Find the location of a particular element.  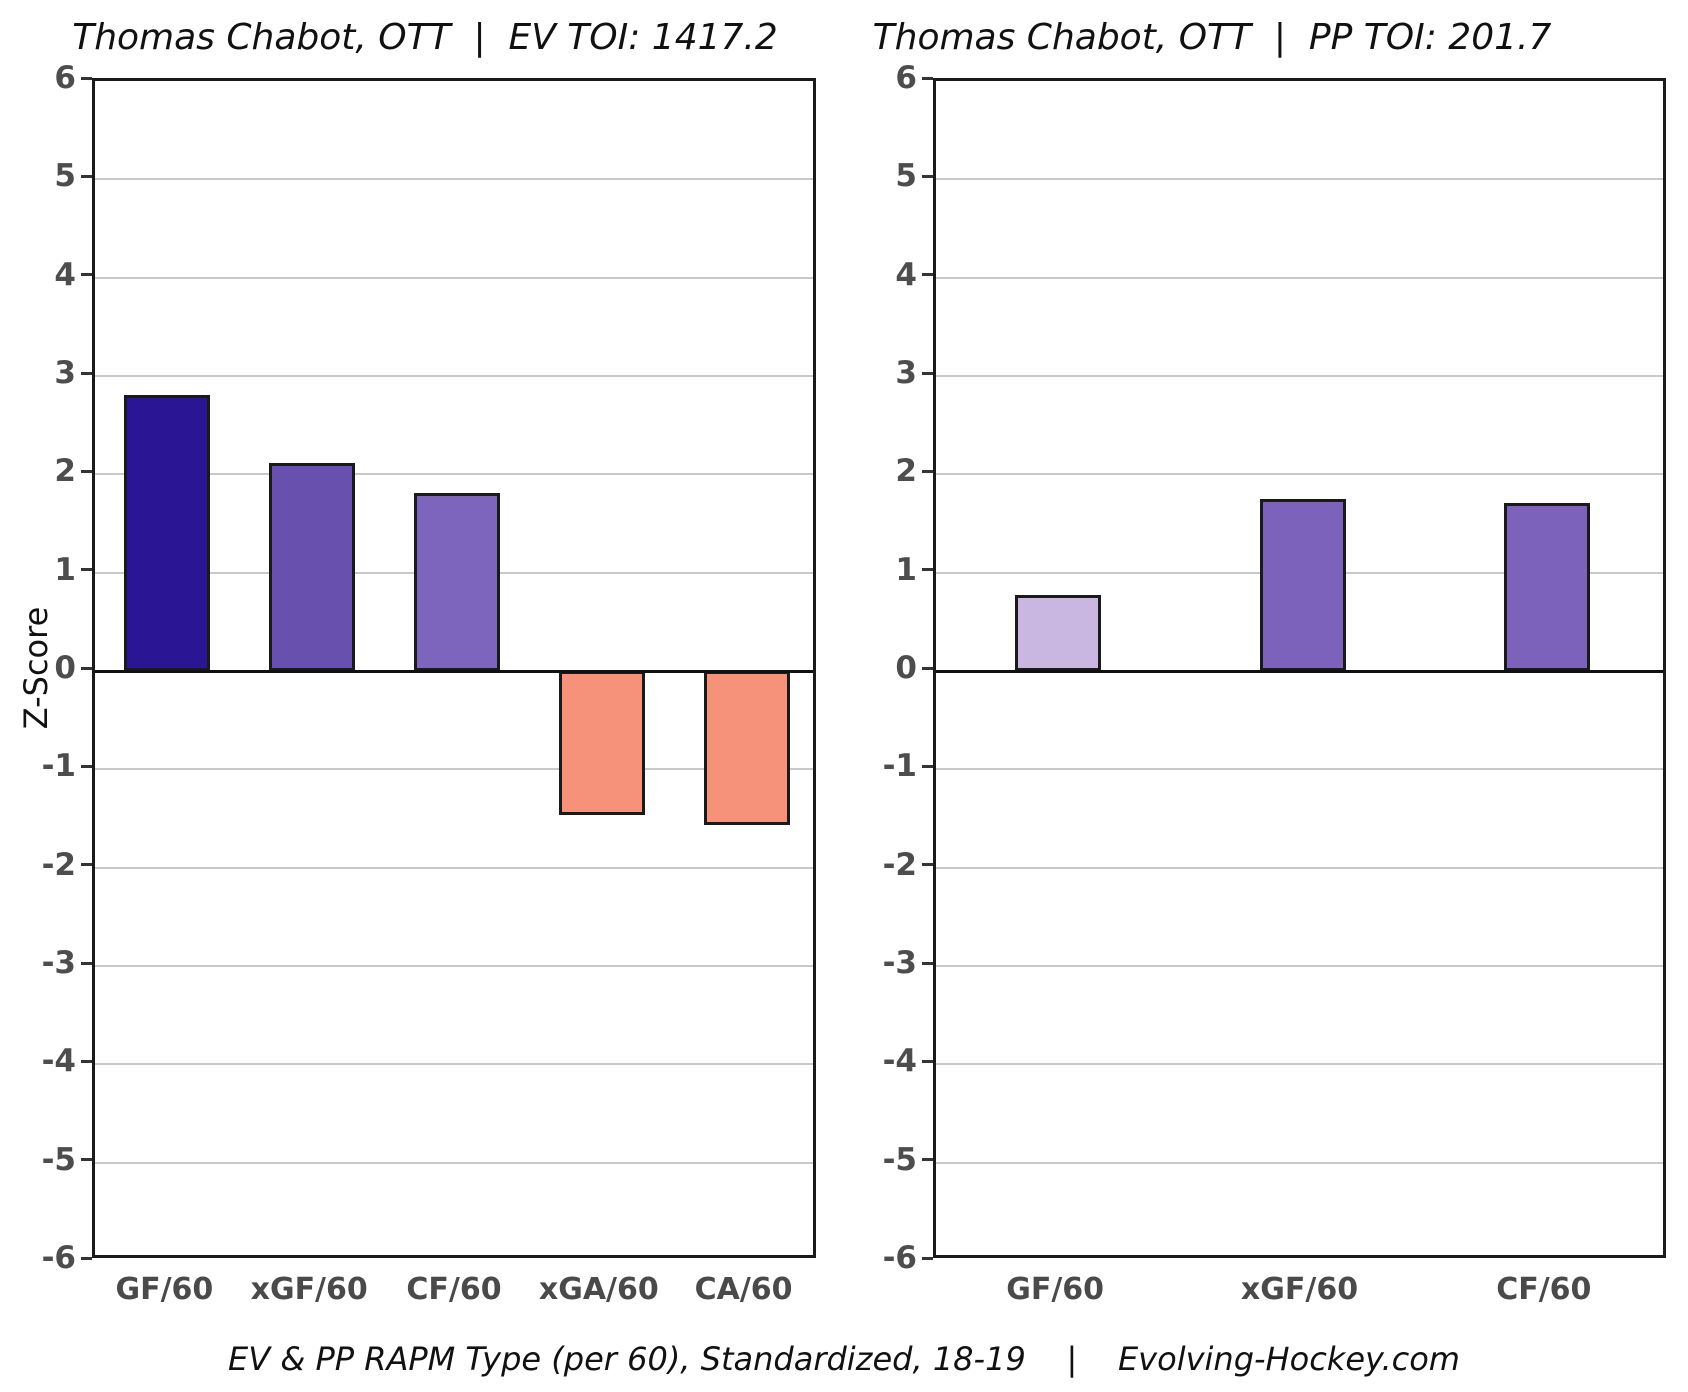

xtick-label-ca-60: CA/60 is located at coordinates (743, 1289).